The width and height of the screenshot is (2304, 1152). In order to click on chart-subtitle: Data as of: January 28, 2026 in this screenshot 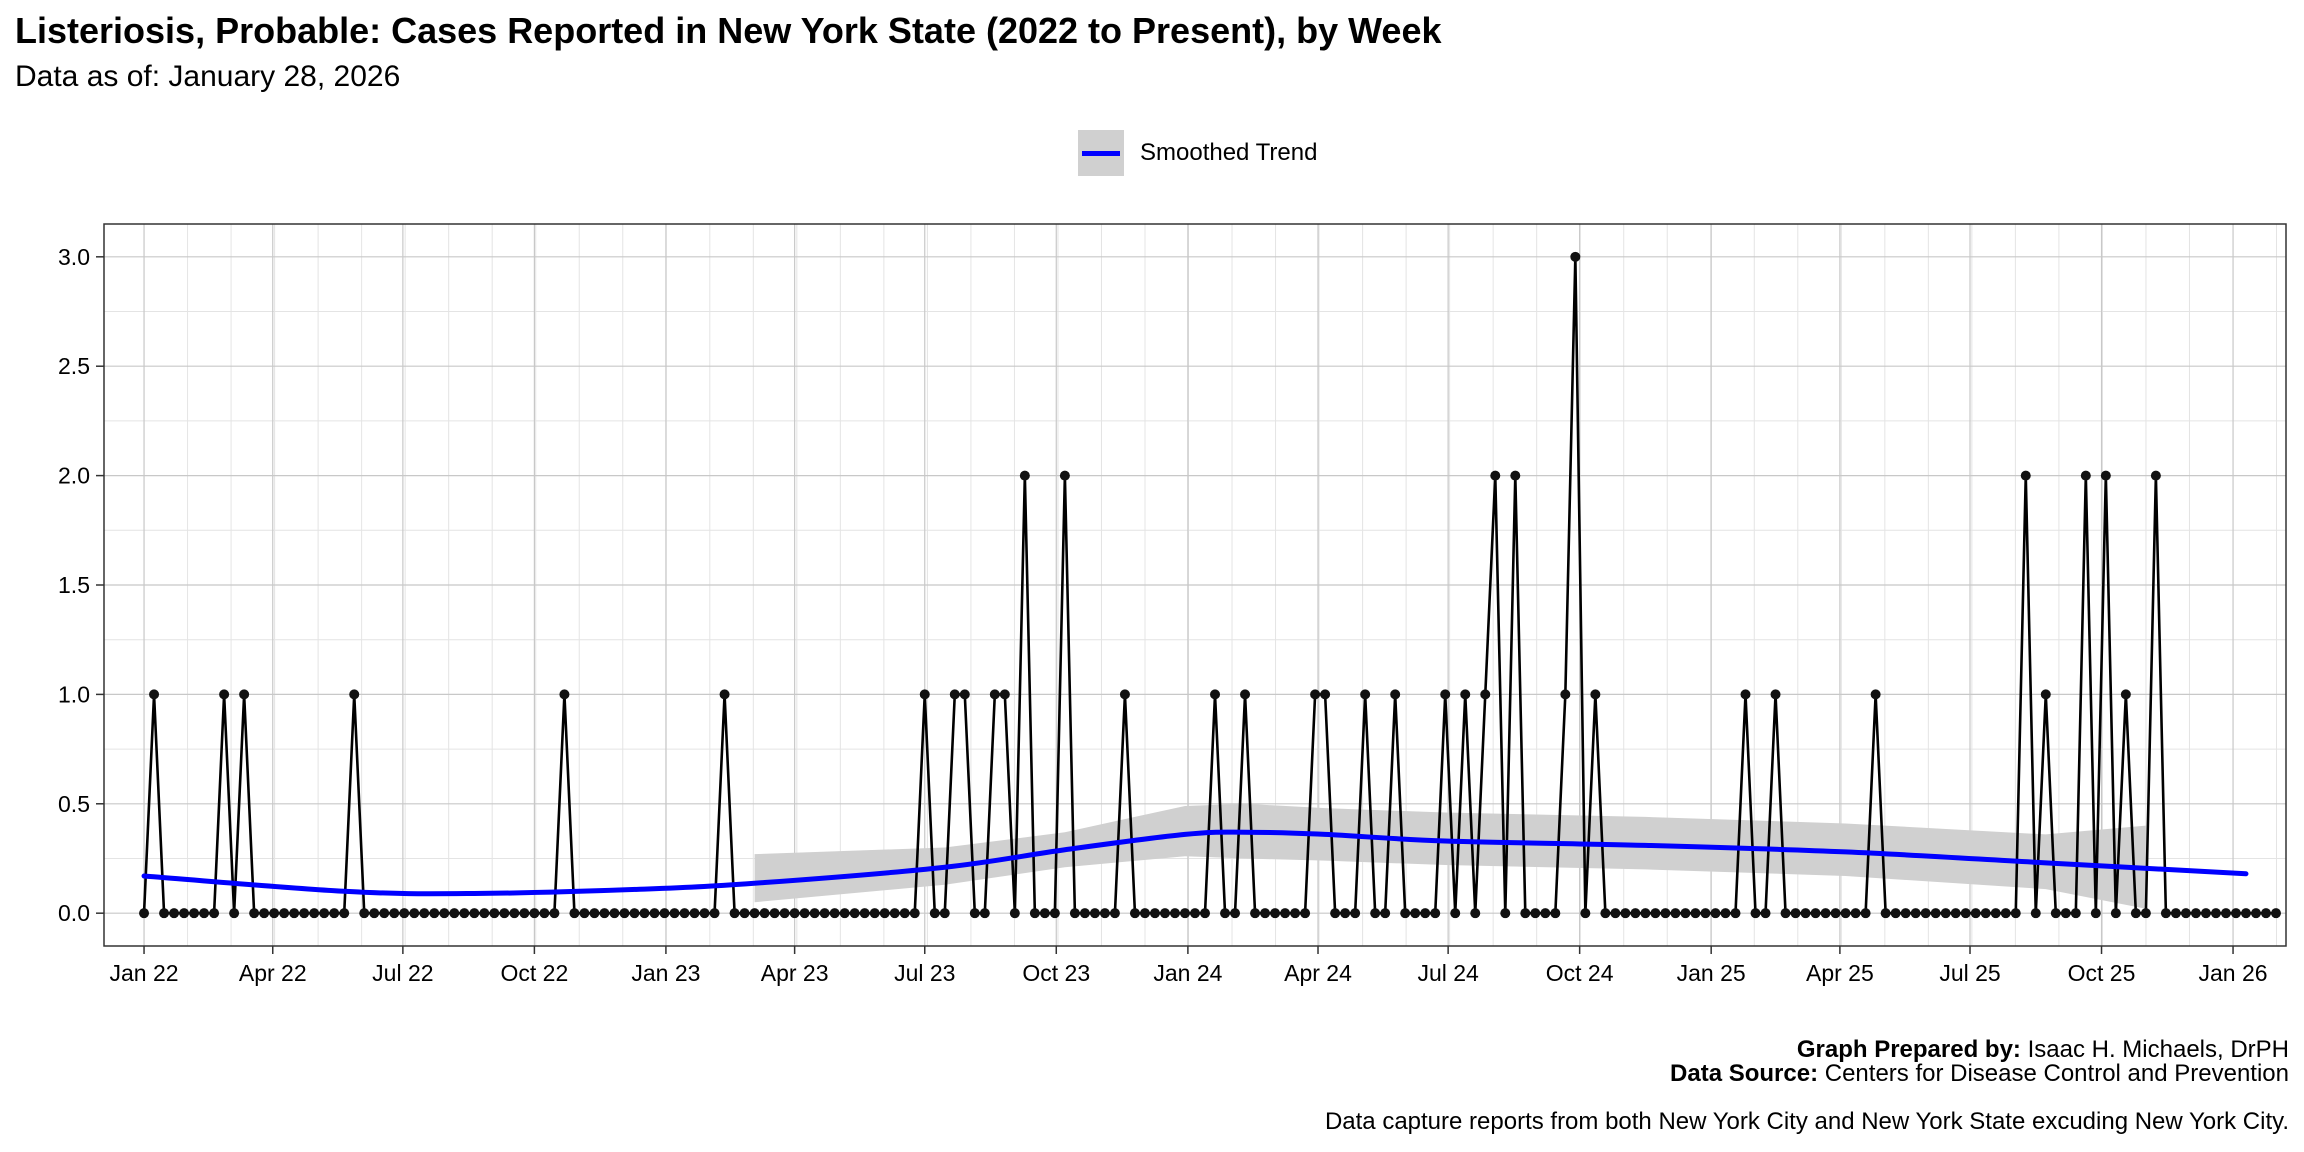, I will do `click(208, 76)`.